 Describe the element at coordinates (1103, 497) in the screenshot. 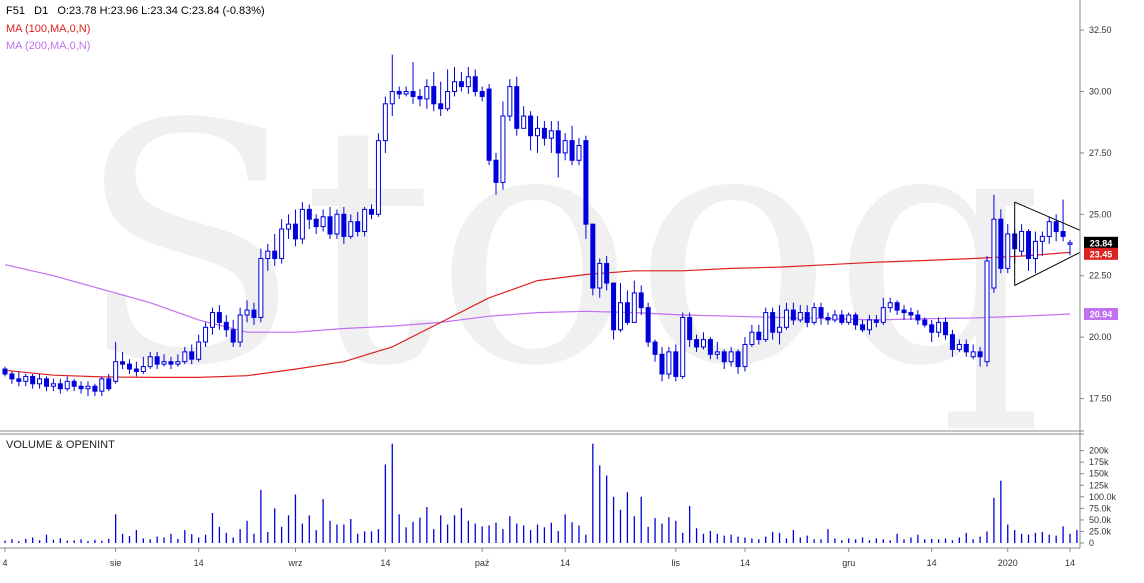

I see `volume-tick-label: 100.0k` at that location.